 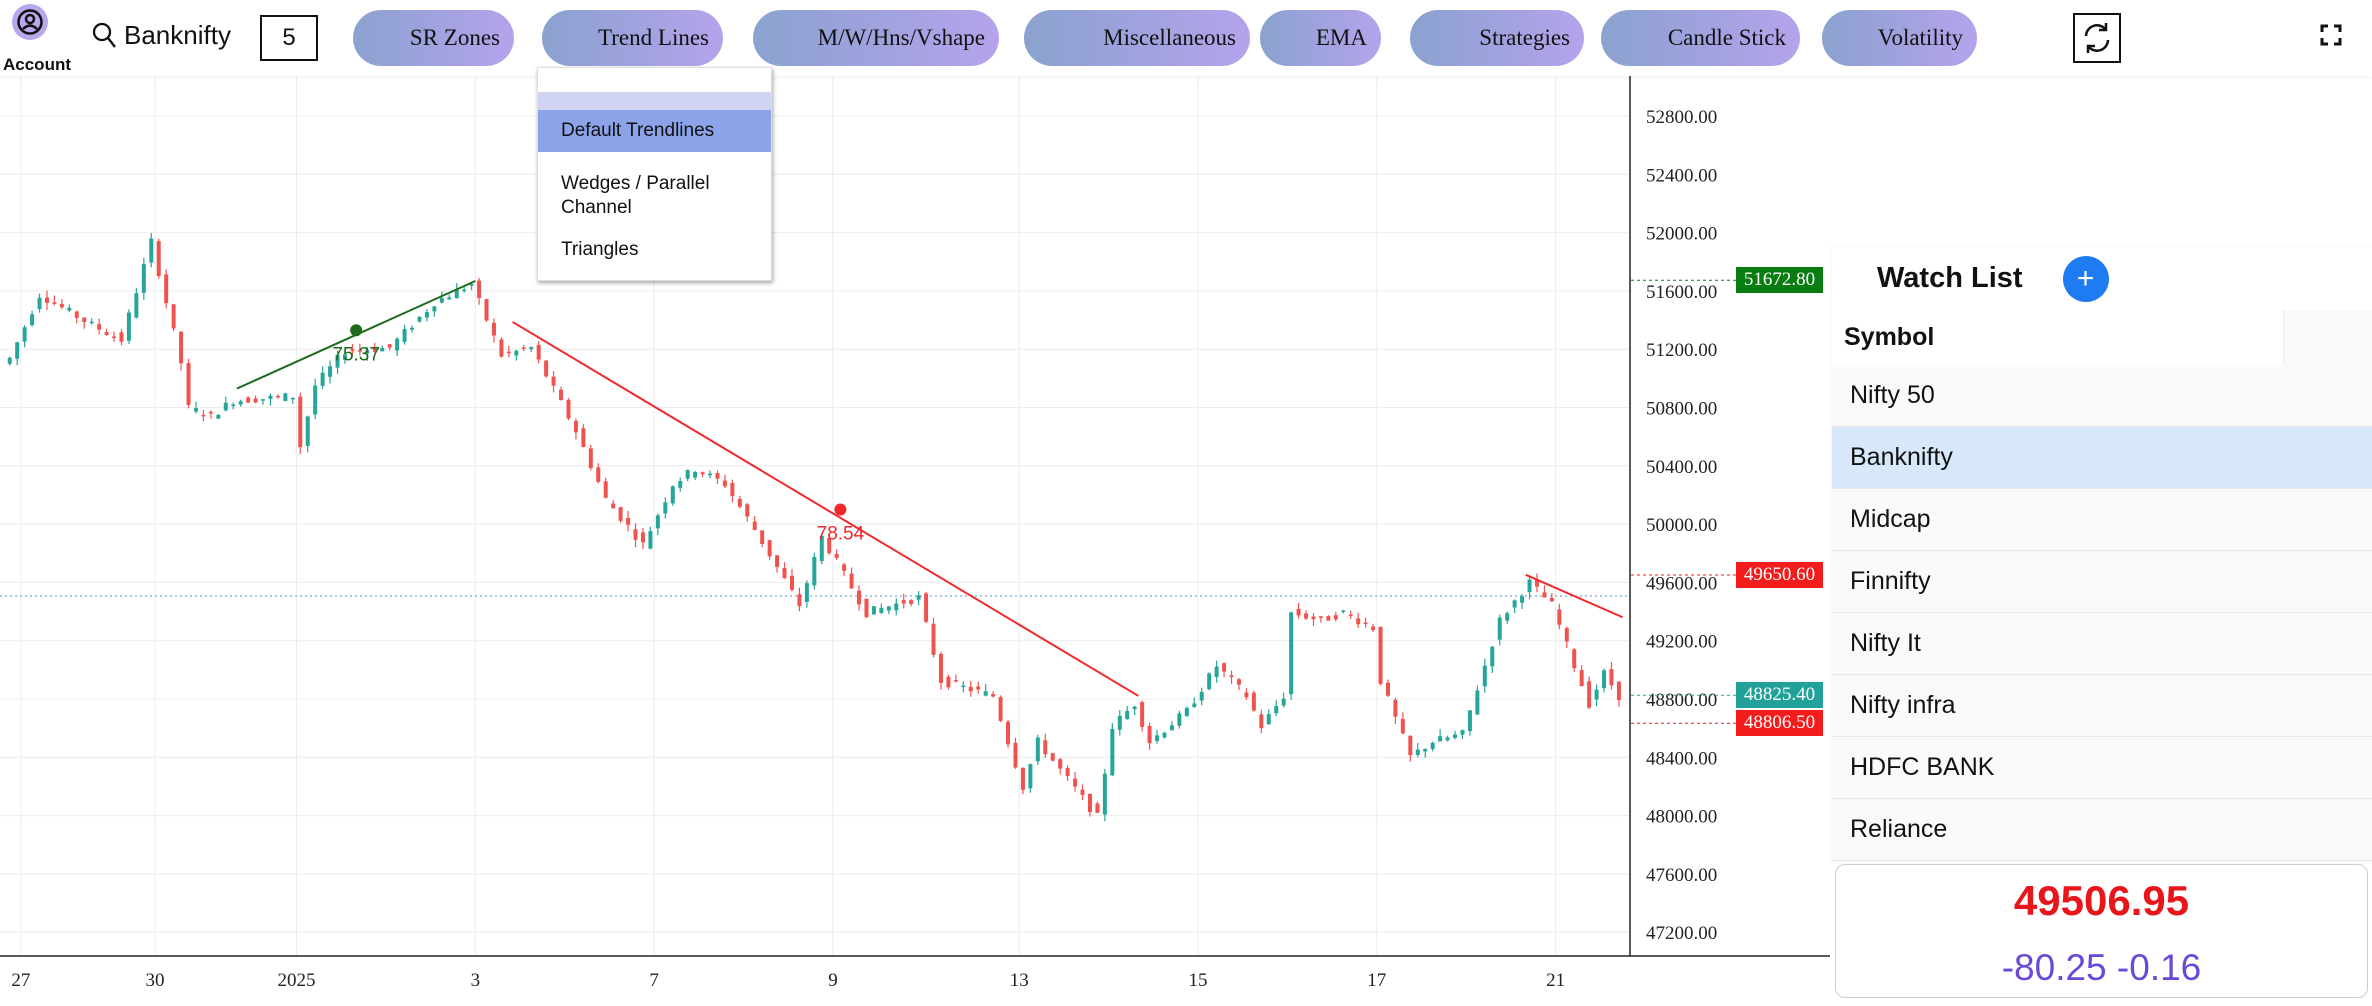 What do you see at coordinates (1681, 642) in the screenshot?
I see `y-tick-label: 49200.00` at bounding box center [1681, 642].